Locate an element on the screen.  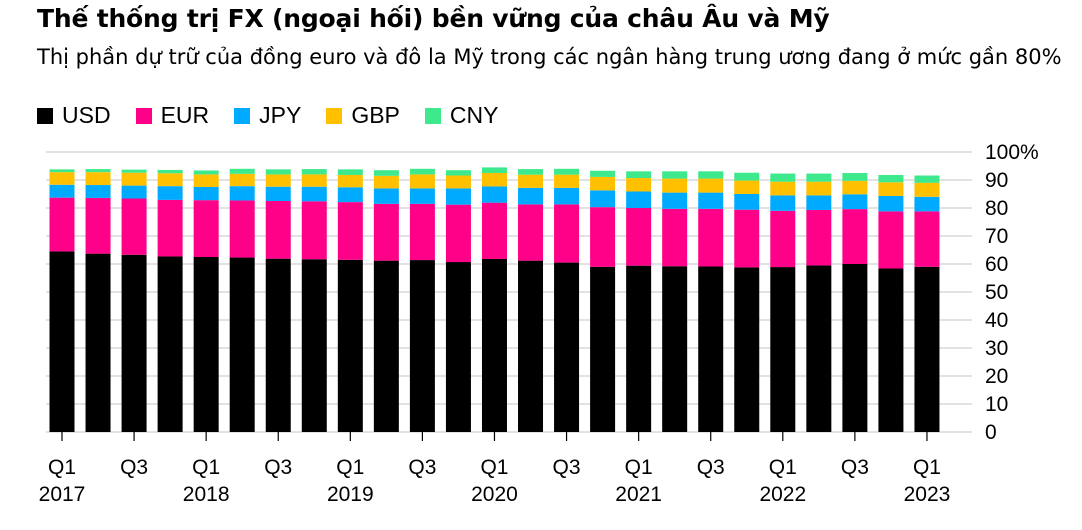
legend-item-jpy: JPY is located at coordinates (267, 115).